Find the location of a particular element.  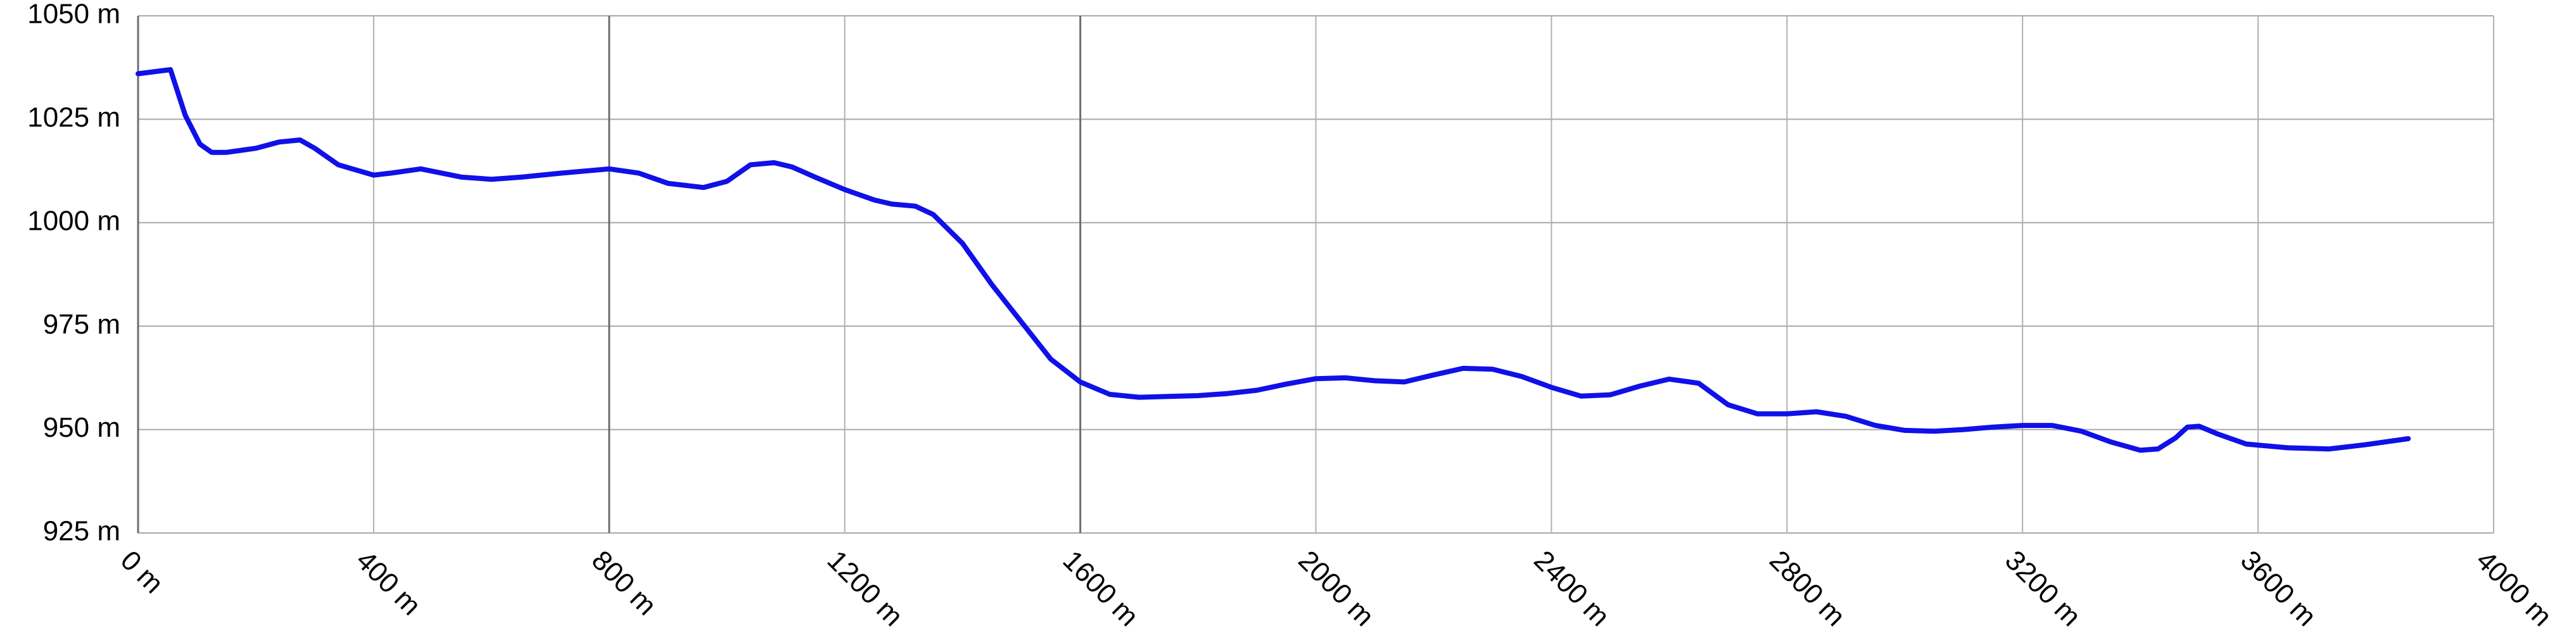

x-tick-label: 800 m is located at coordinates (624, 582).